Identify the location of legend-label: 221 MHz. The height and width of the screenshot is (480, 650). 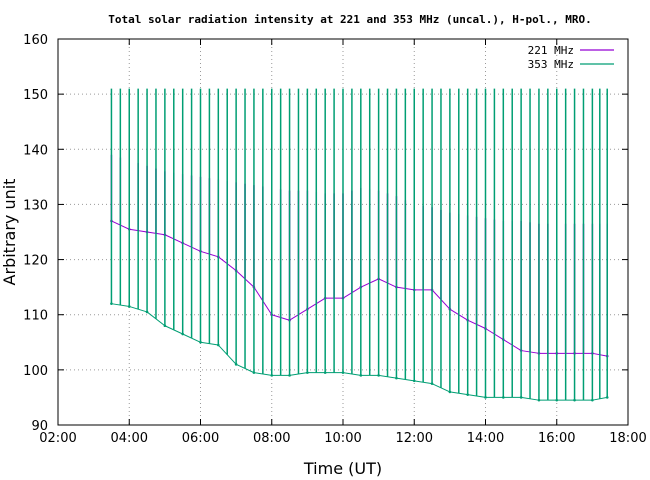
(551, 50).